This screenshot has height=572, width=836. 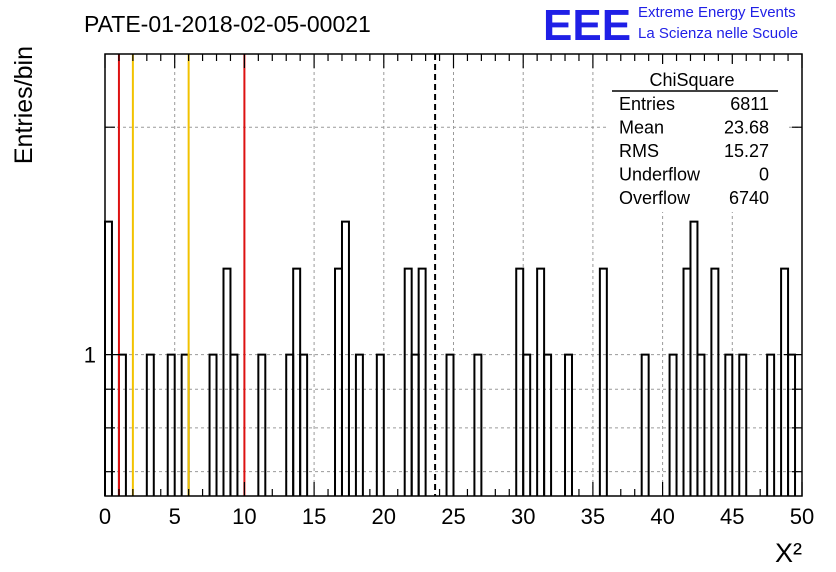 What do you see at coordinates (746, 128) in the screenshot?
I see `stats-value: 23.68` at bounding box center [746, 128].